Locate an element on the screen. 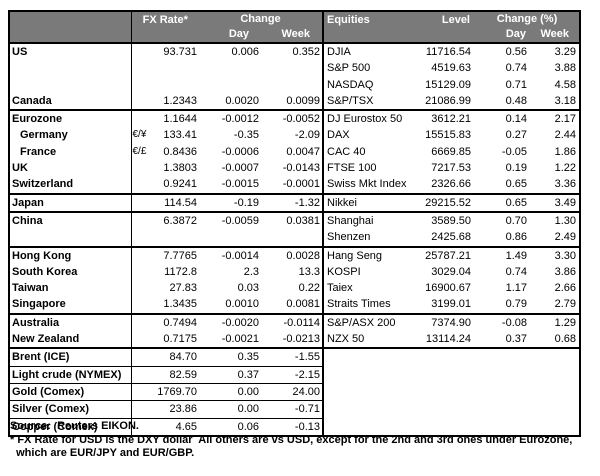 This screenshot has height=476, width=600. equity-week-change-value: 3.29 is located at coordinates (565, 52).